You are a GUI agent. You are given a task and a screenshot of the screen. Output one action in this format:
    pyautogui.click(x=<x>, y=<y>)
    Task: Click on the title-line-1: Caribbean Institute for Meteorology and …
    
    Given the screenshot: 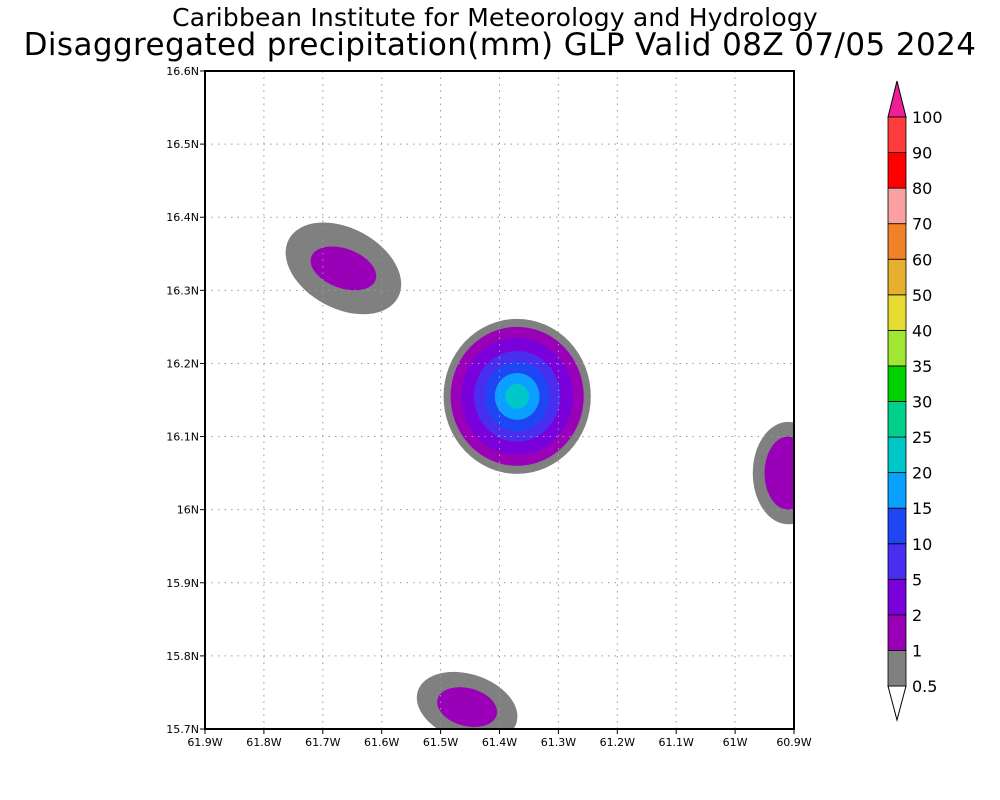 What is the action you would take?
    pyautogui.click(x=495, y=17)
    